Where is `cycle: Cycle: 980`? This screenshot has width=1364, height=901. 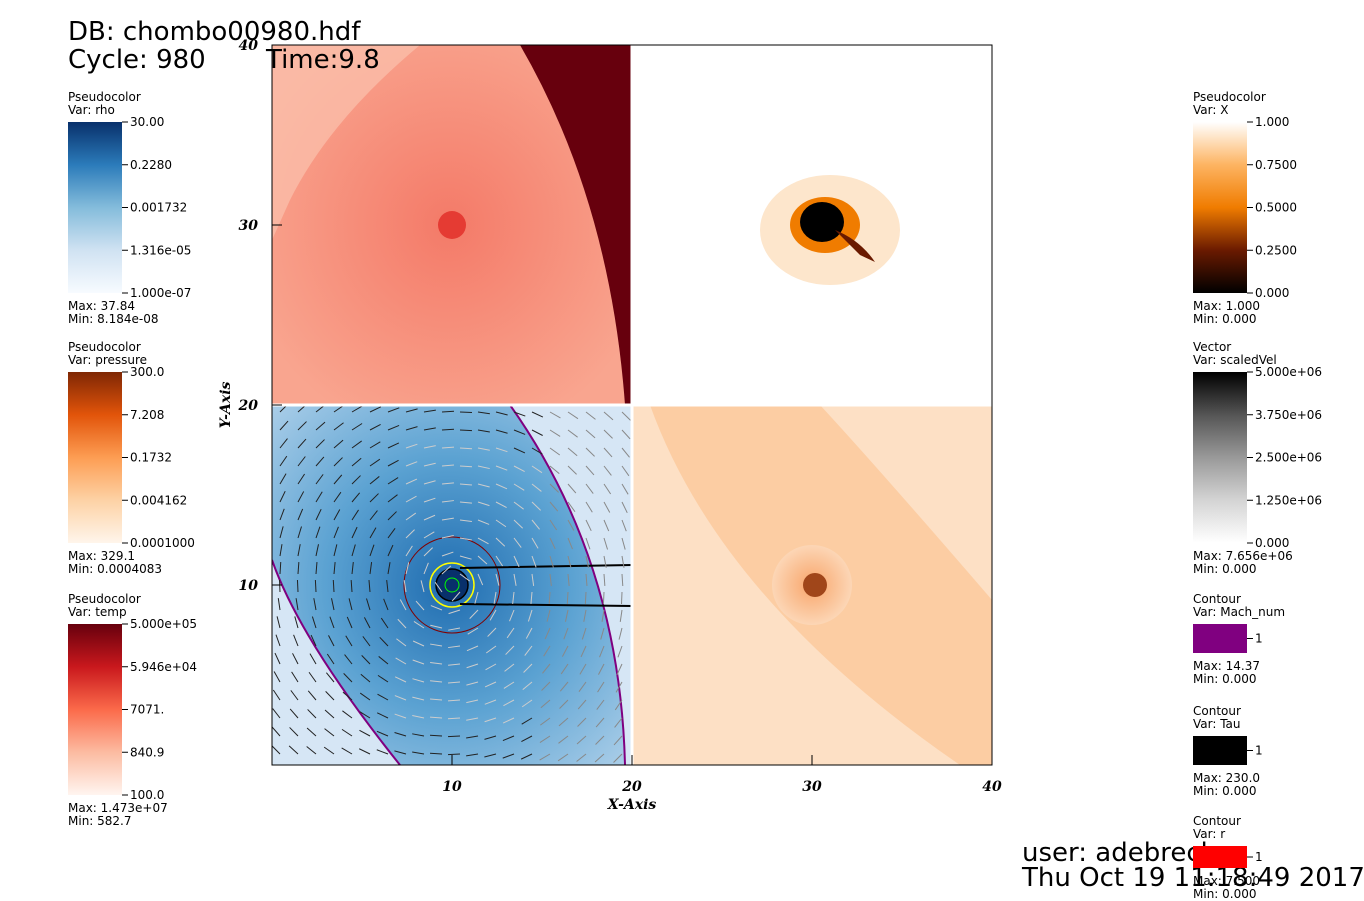
cycle: Cycle: 980 is located at coordinates (137, 60).